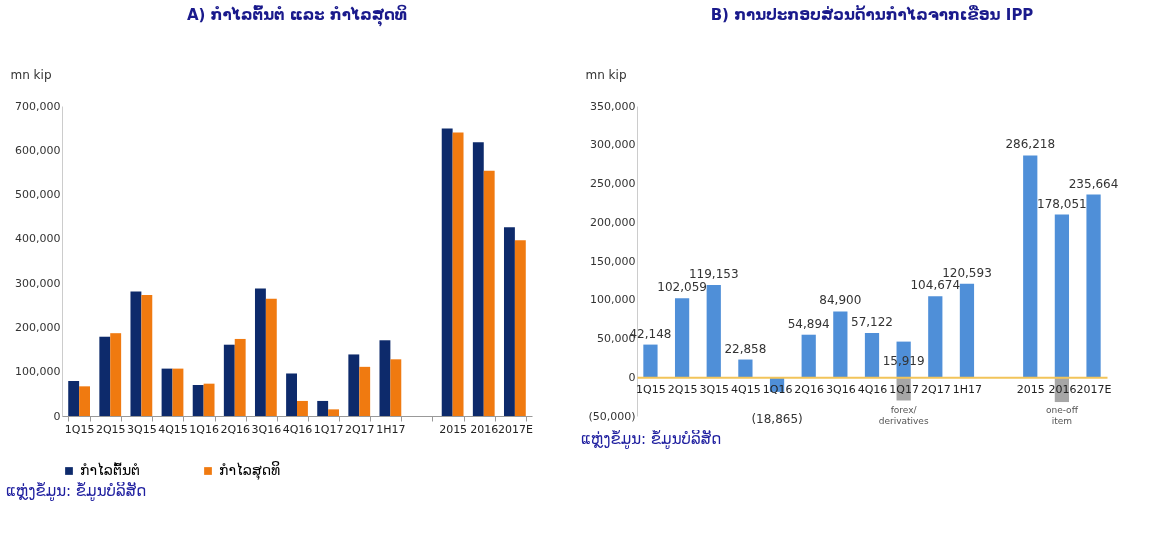 The height and width of the screenshot is (550, 1159). What do you see at coordinates (613, 261) in the screenshot?
I see `y-tick-label: 150,000` at bounding box center [613, 261].